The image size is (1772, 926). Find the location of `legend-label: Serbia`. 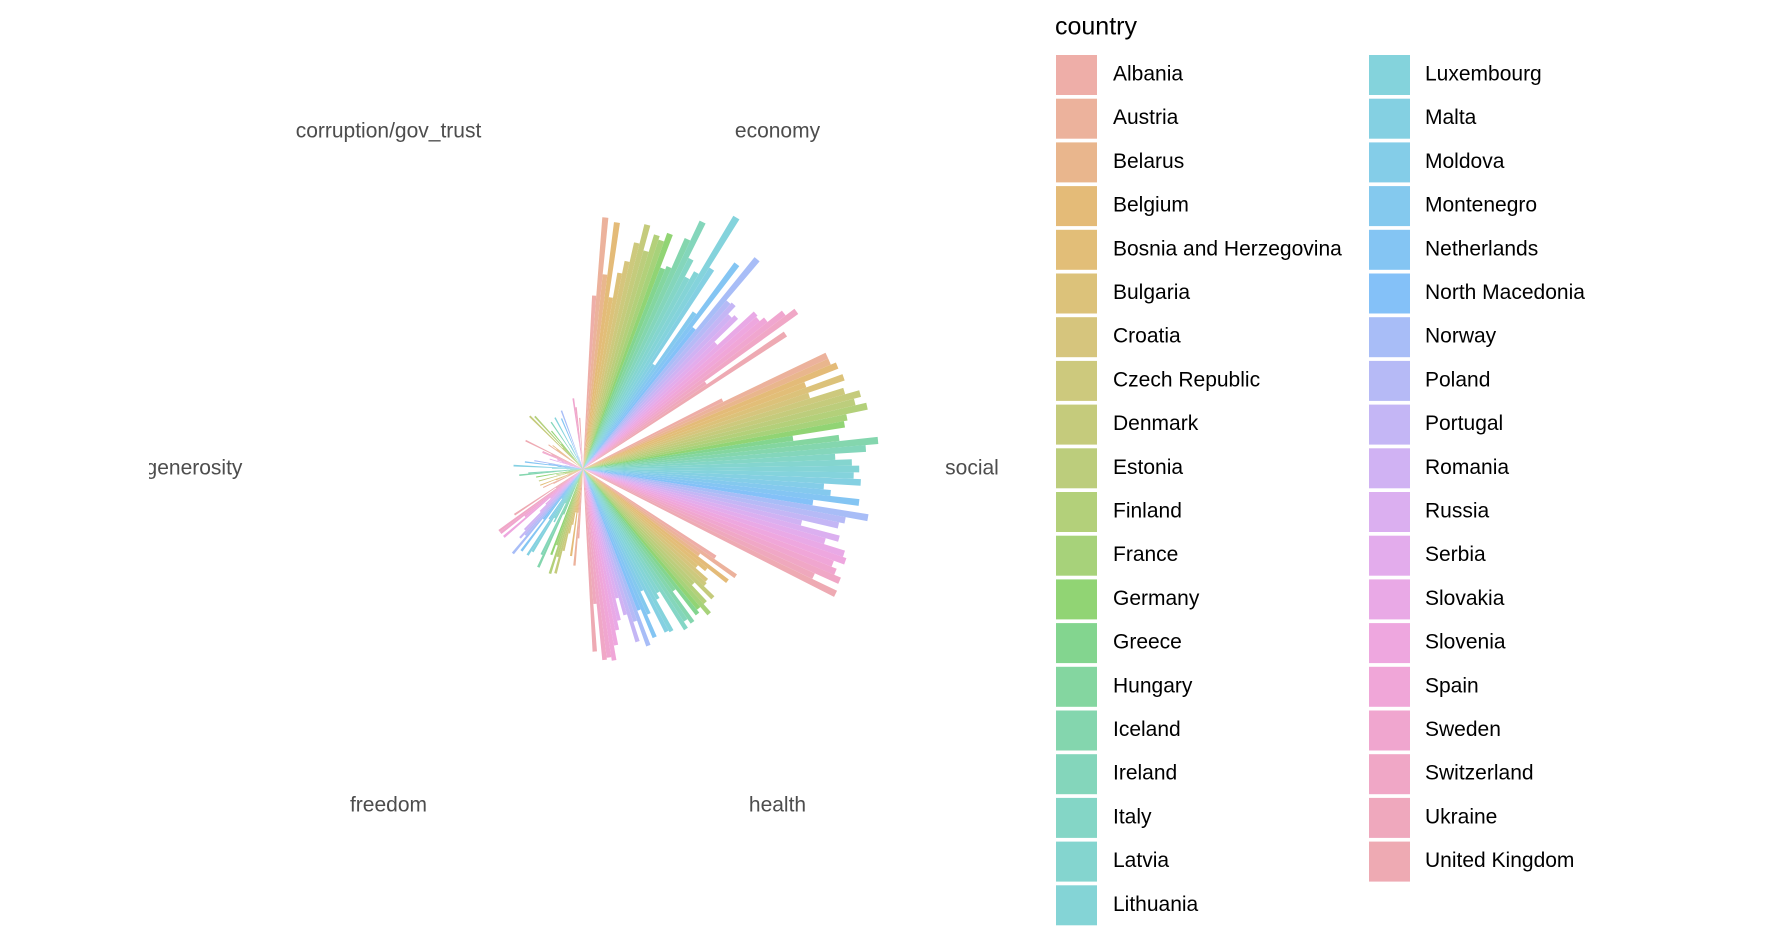

legend-label: Serbia is located at coordinates (1455, 554).